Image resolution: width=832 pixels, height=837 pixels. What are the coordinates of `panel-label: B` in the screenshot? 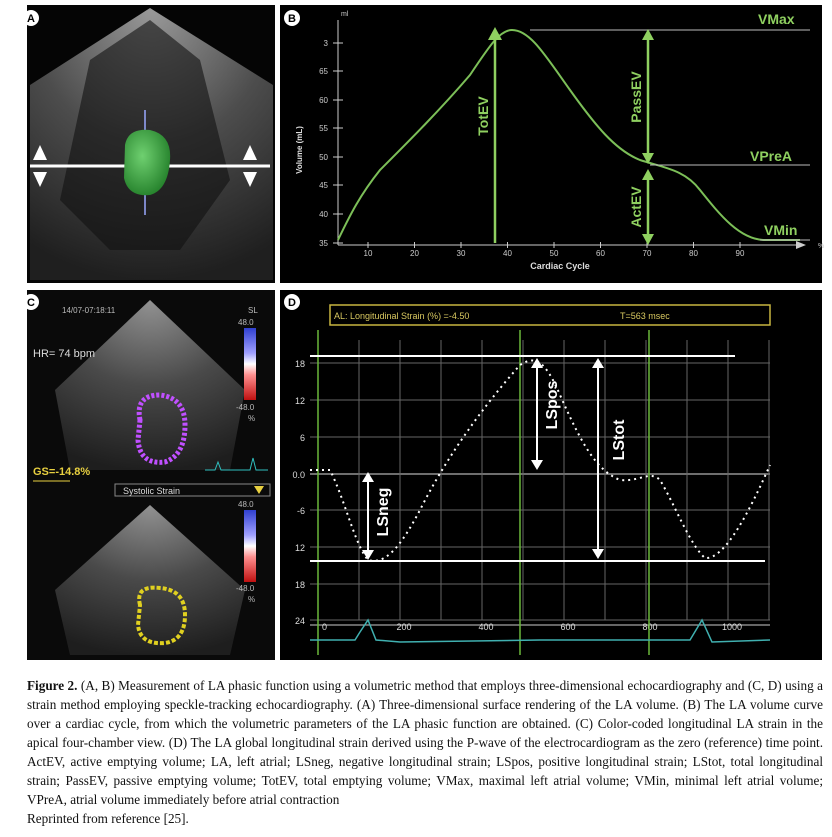 It's located at (292, 19).